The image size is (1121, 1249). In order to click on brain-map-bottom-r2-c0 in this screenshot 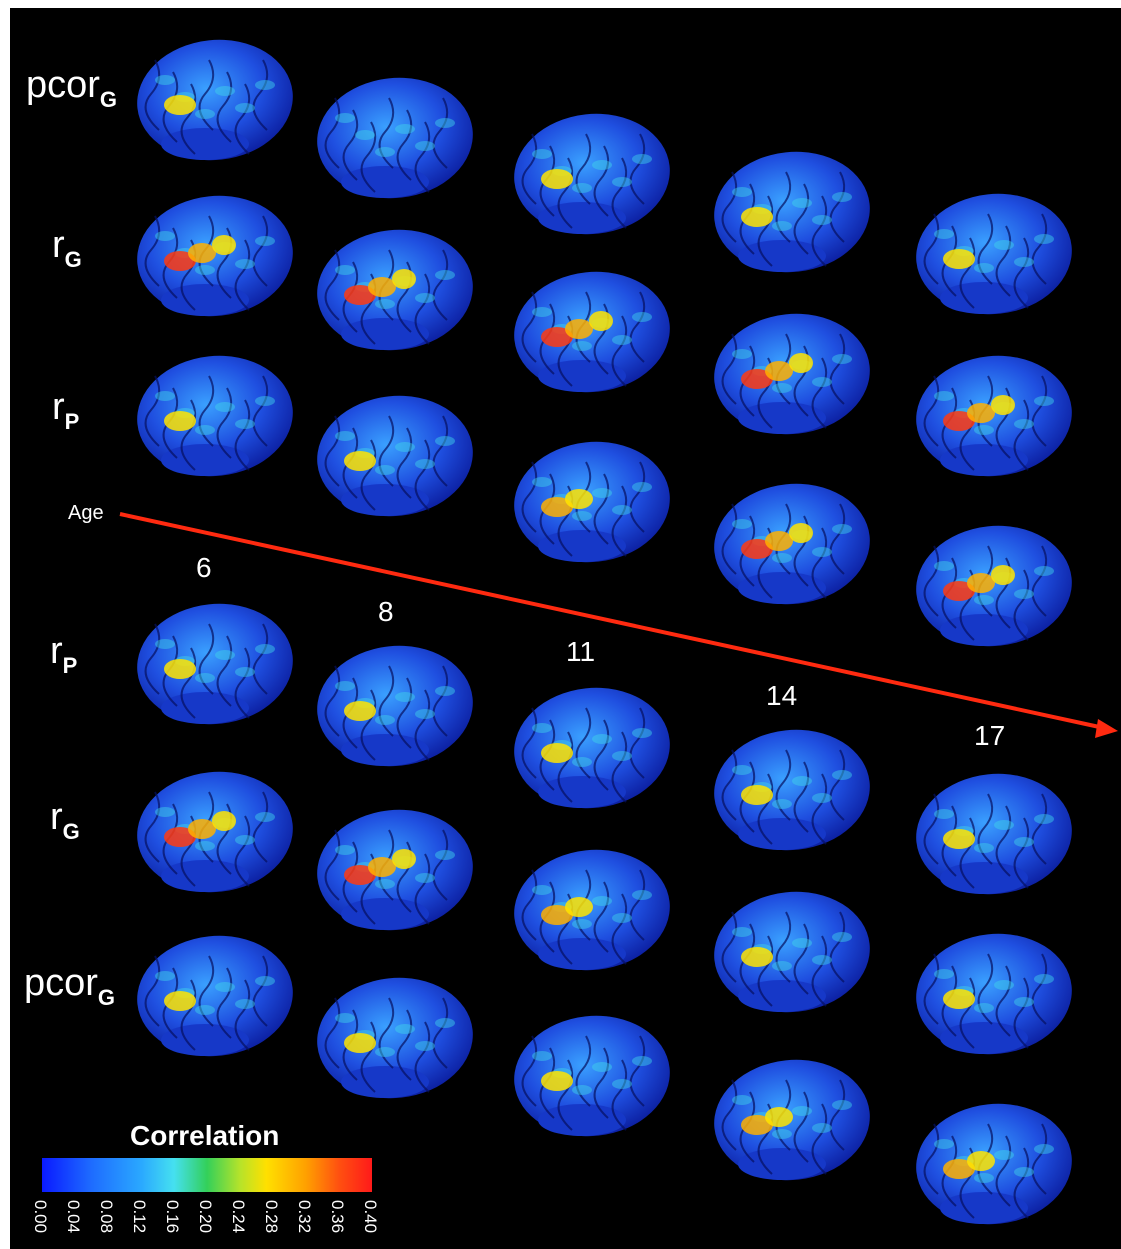, I will do `click(215, 996)`.